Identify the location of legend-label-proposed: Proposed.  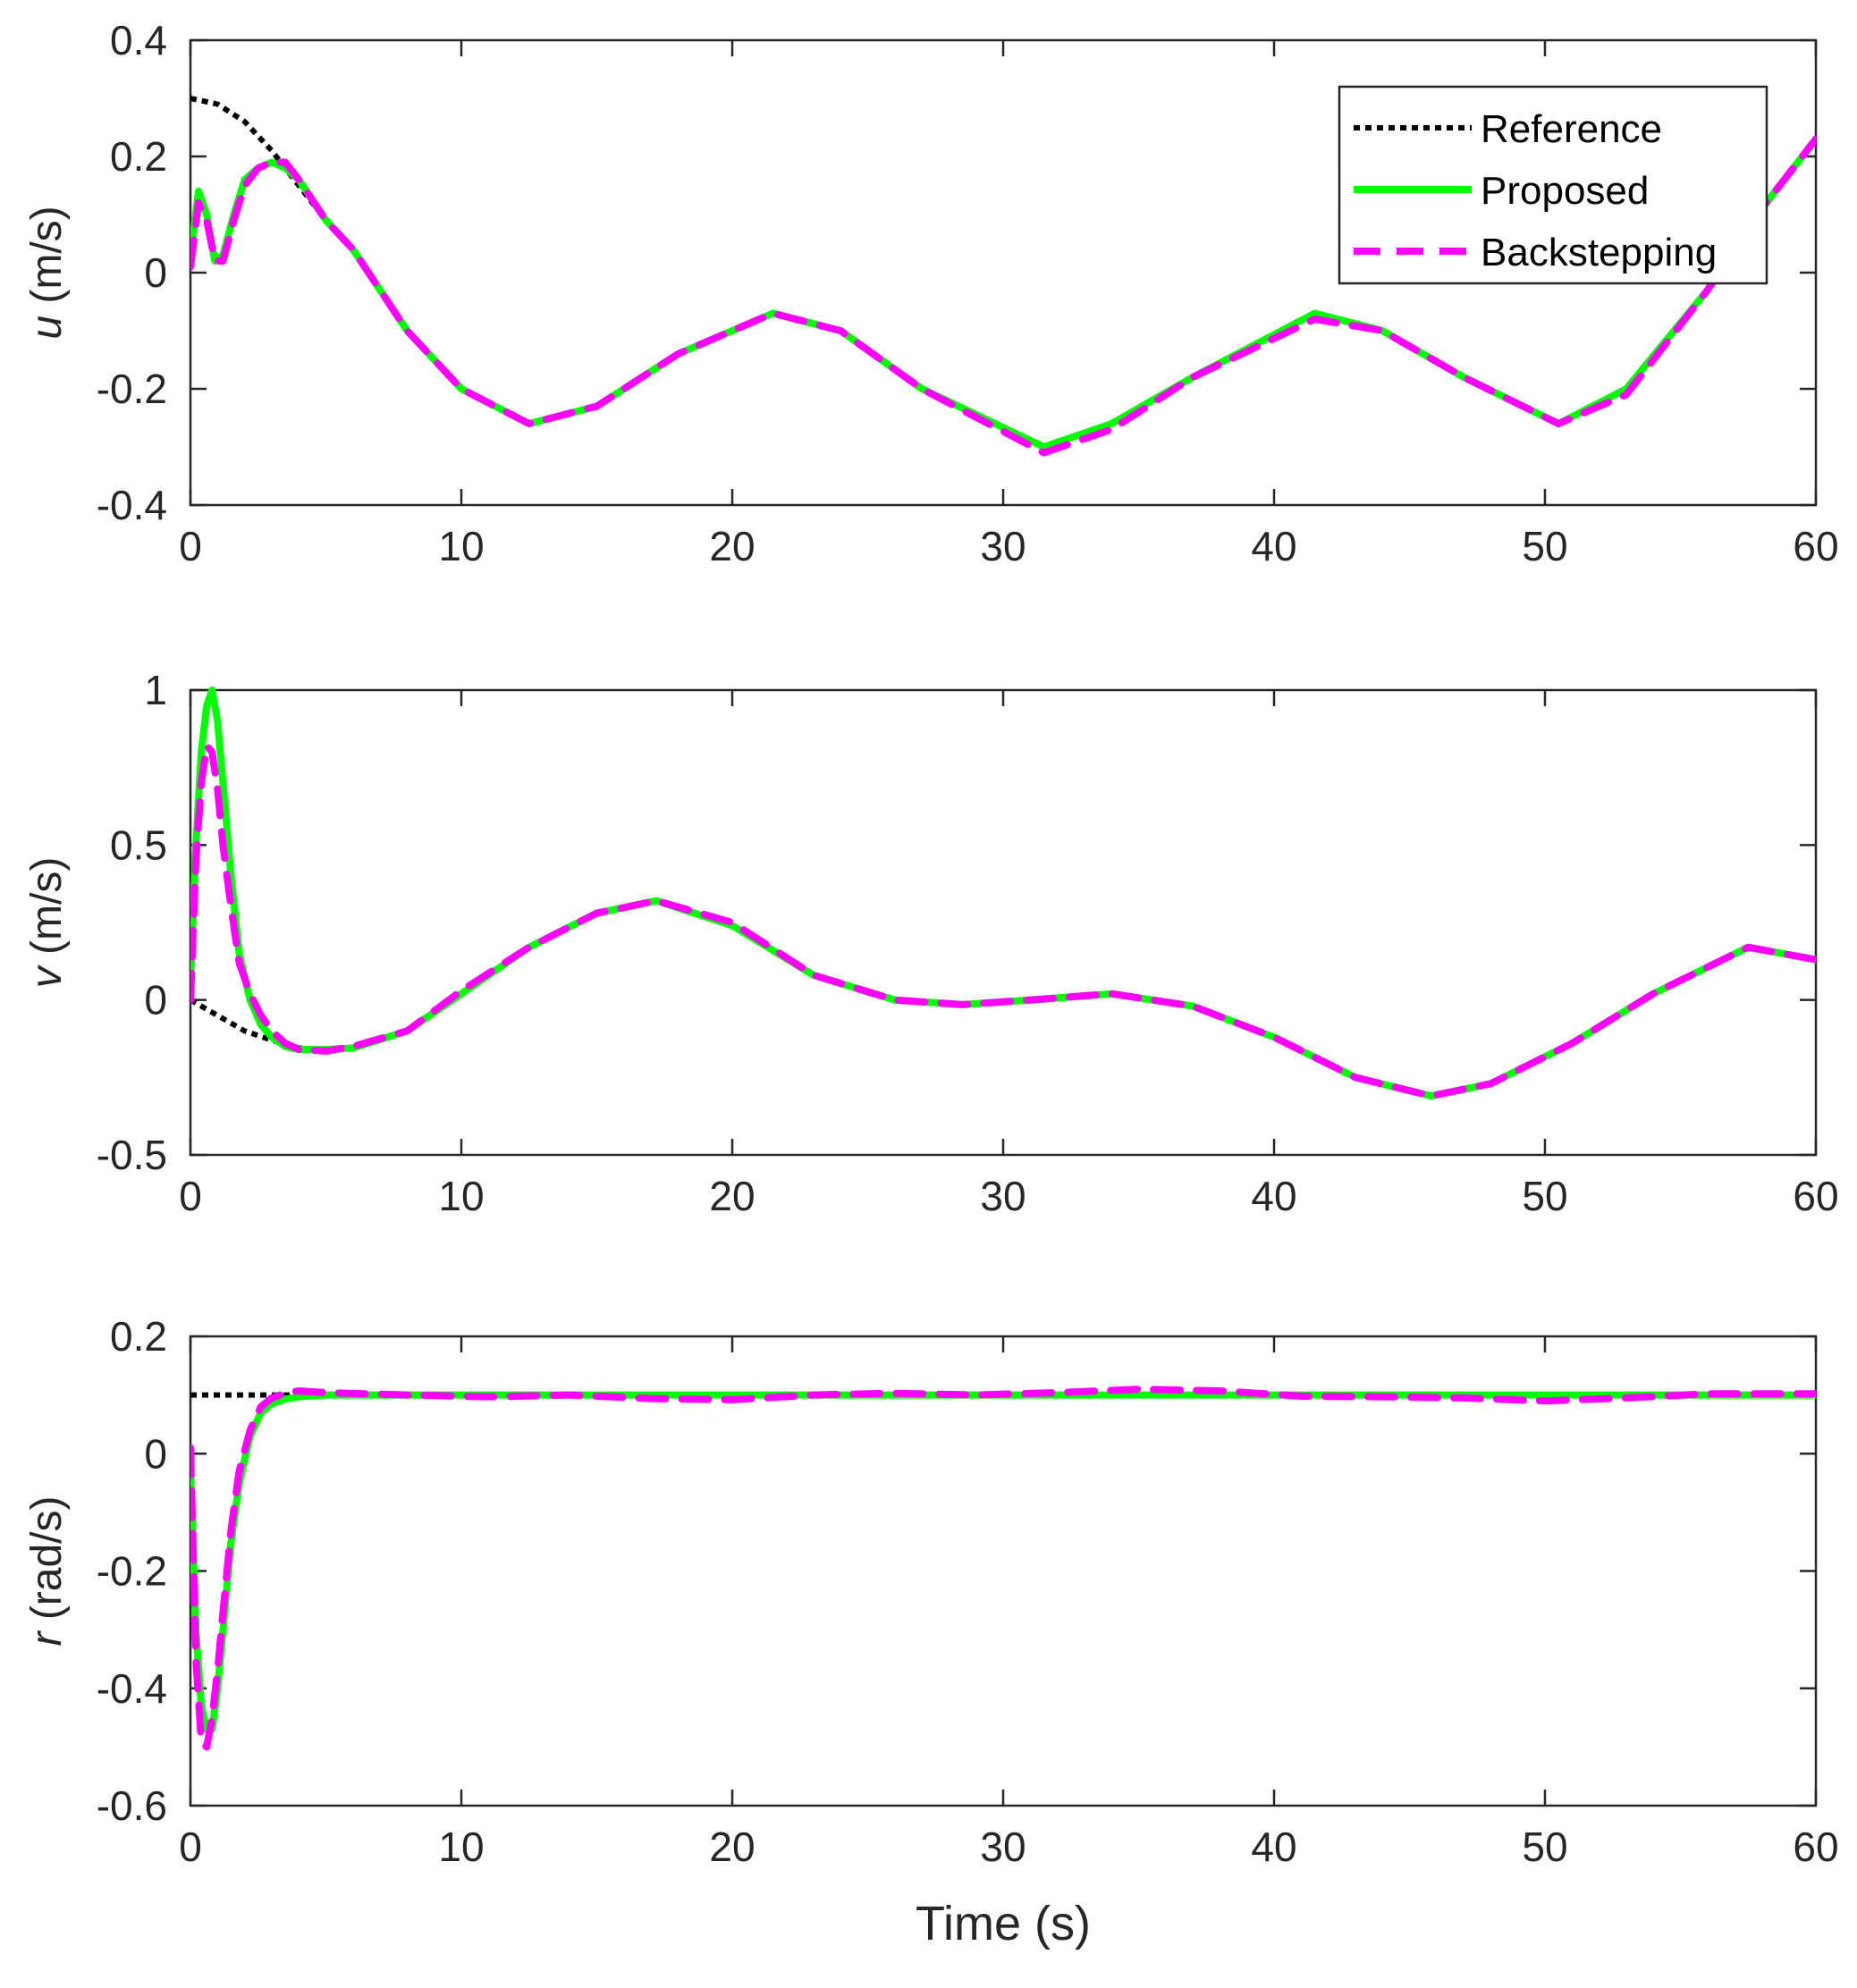
(1565, 191).